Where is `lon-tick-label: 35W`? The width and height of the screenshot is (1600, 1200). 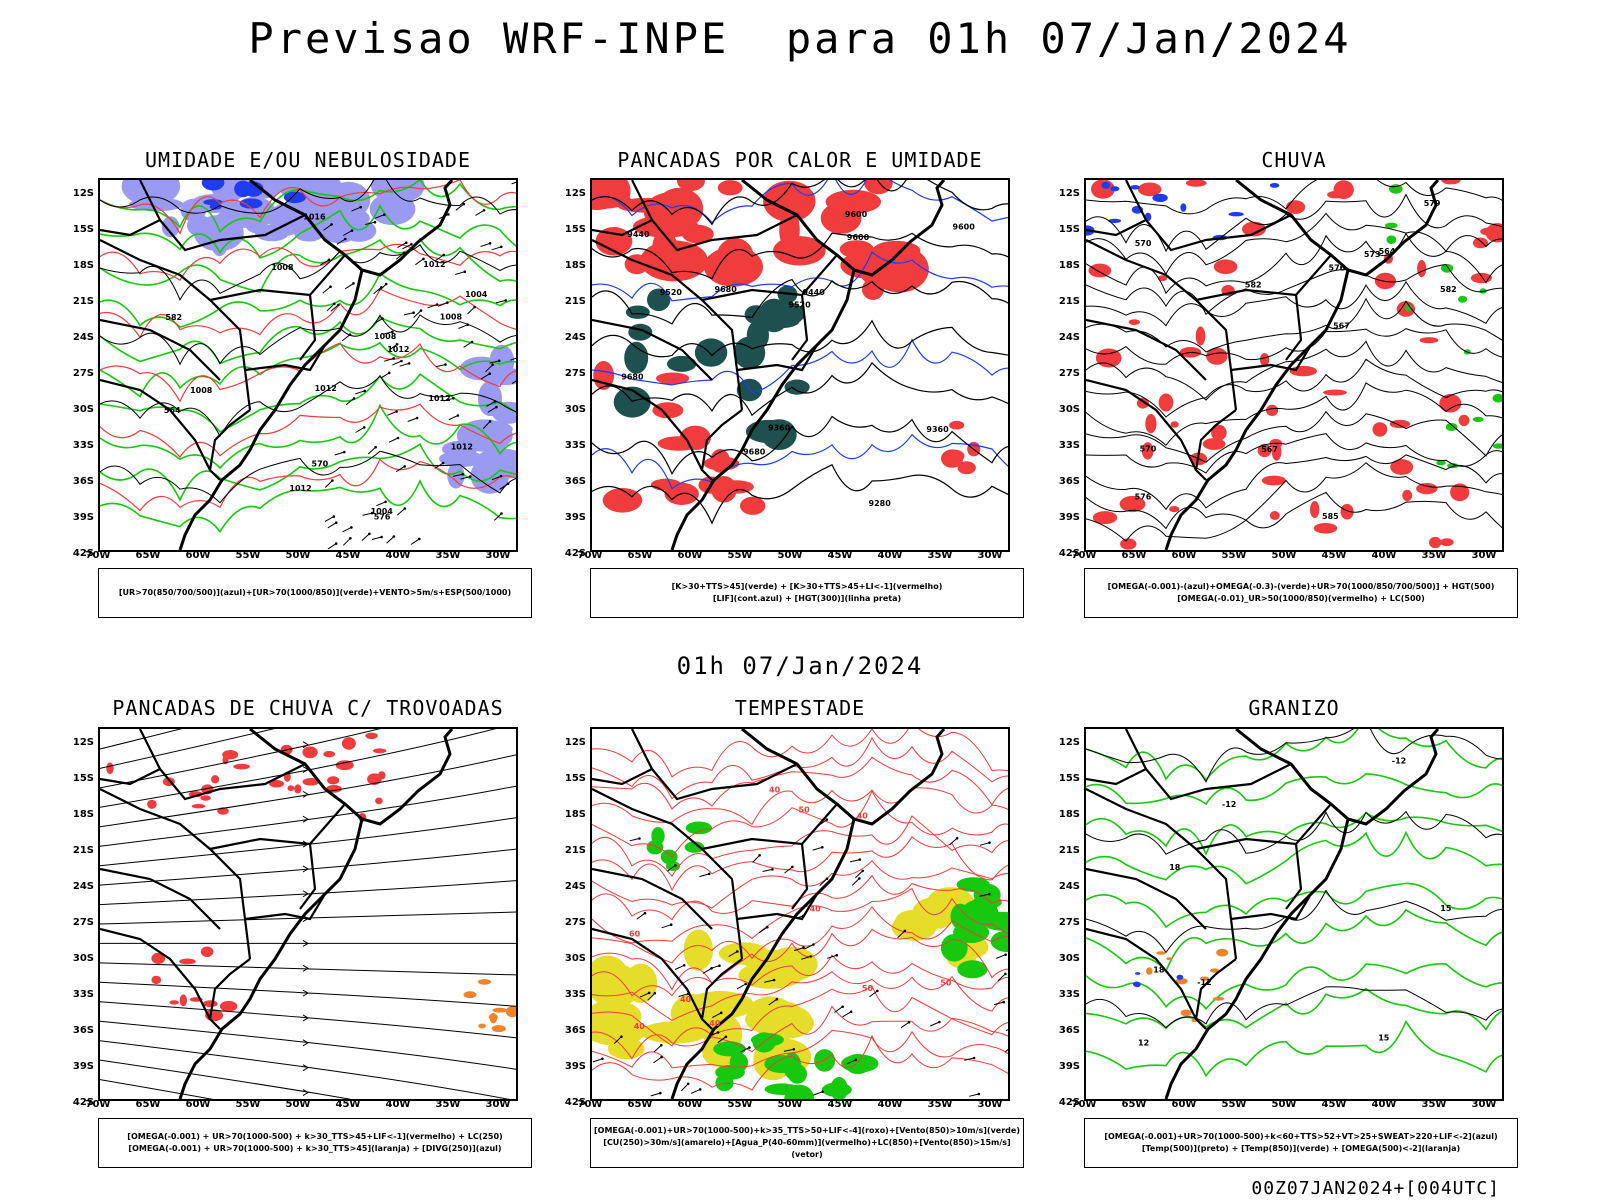 lon-tick-label: 35W is located at coordinates (448, 555).